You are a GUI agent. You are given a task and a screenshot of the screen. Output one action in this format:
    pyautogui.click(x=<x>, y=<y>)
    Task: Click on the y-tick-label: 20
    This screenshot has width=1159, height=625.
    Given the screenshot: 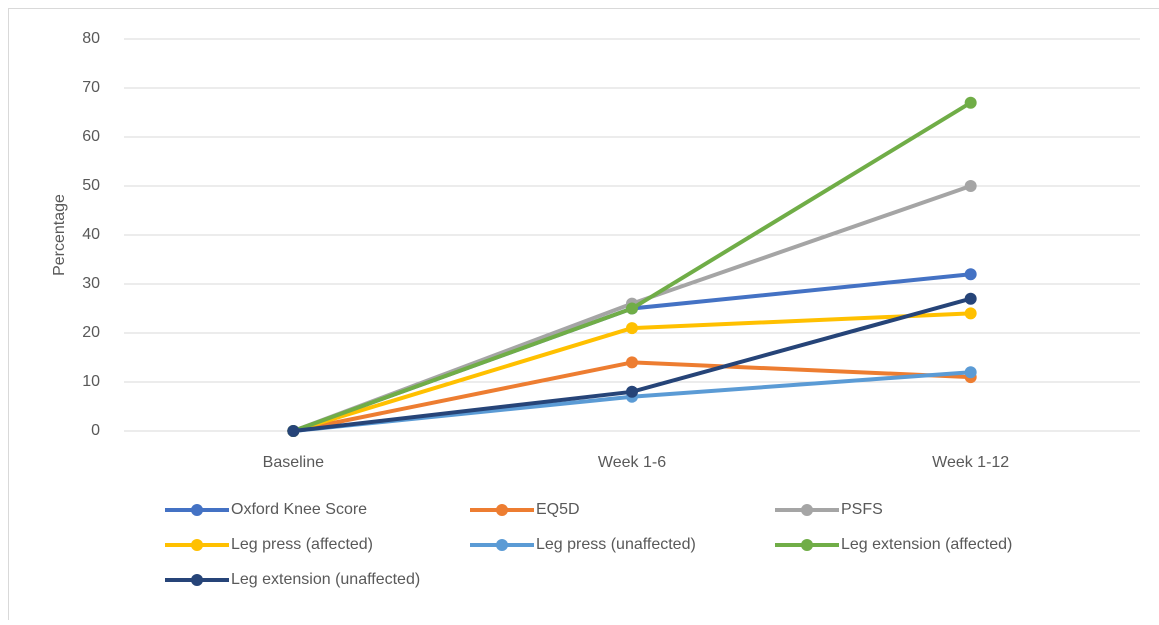 What is the action you would take?
    pyautogui.click(x=91, y=332)
    